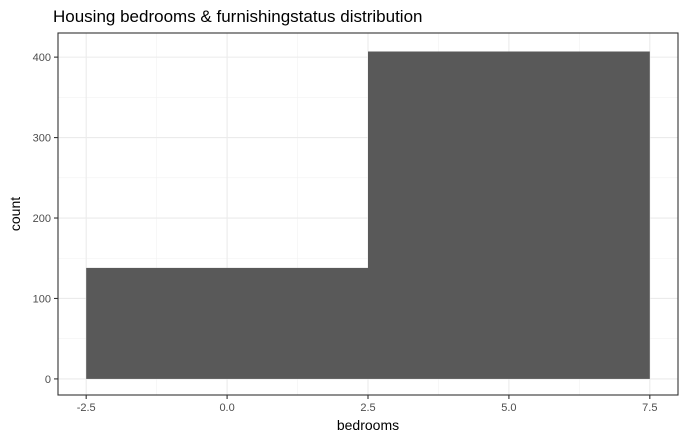 The image size is (688, 440). I want to click on y-tick-label: 0, so click(48, 380).